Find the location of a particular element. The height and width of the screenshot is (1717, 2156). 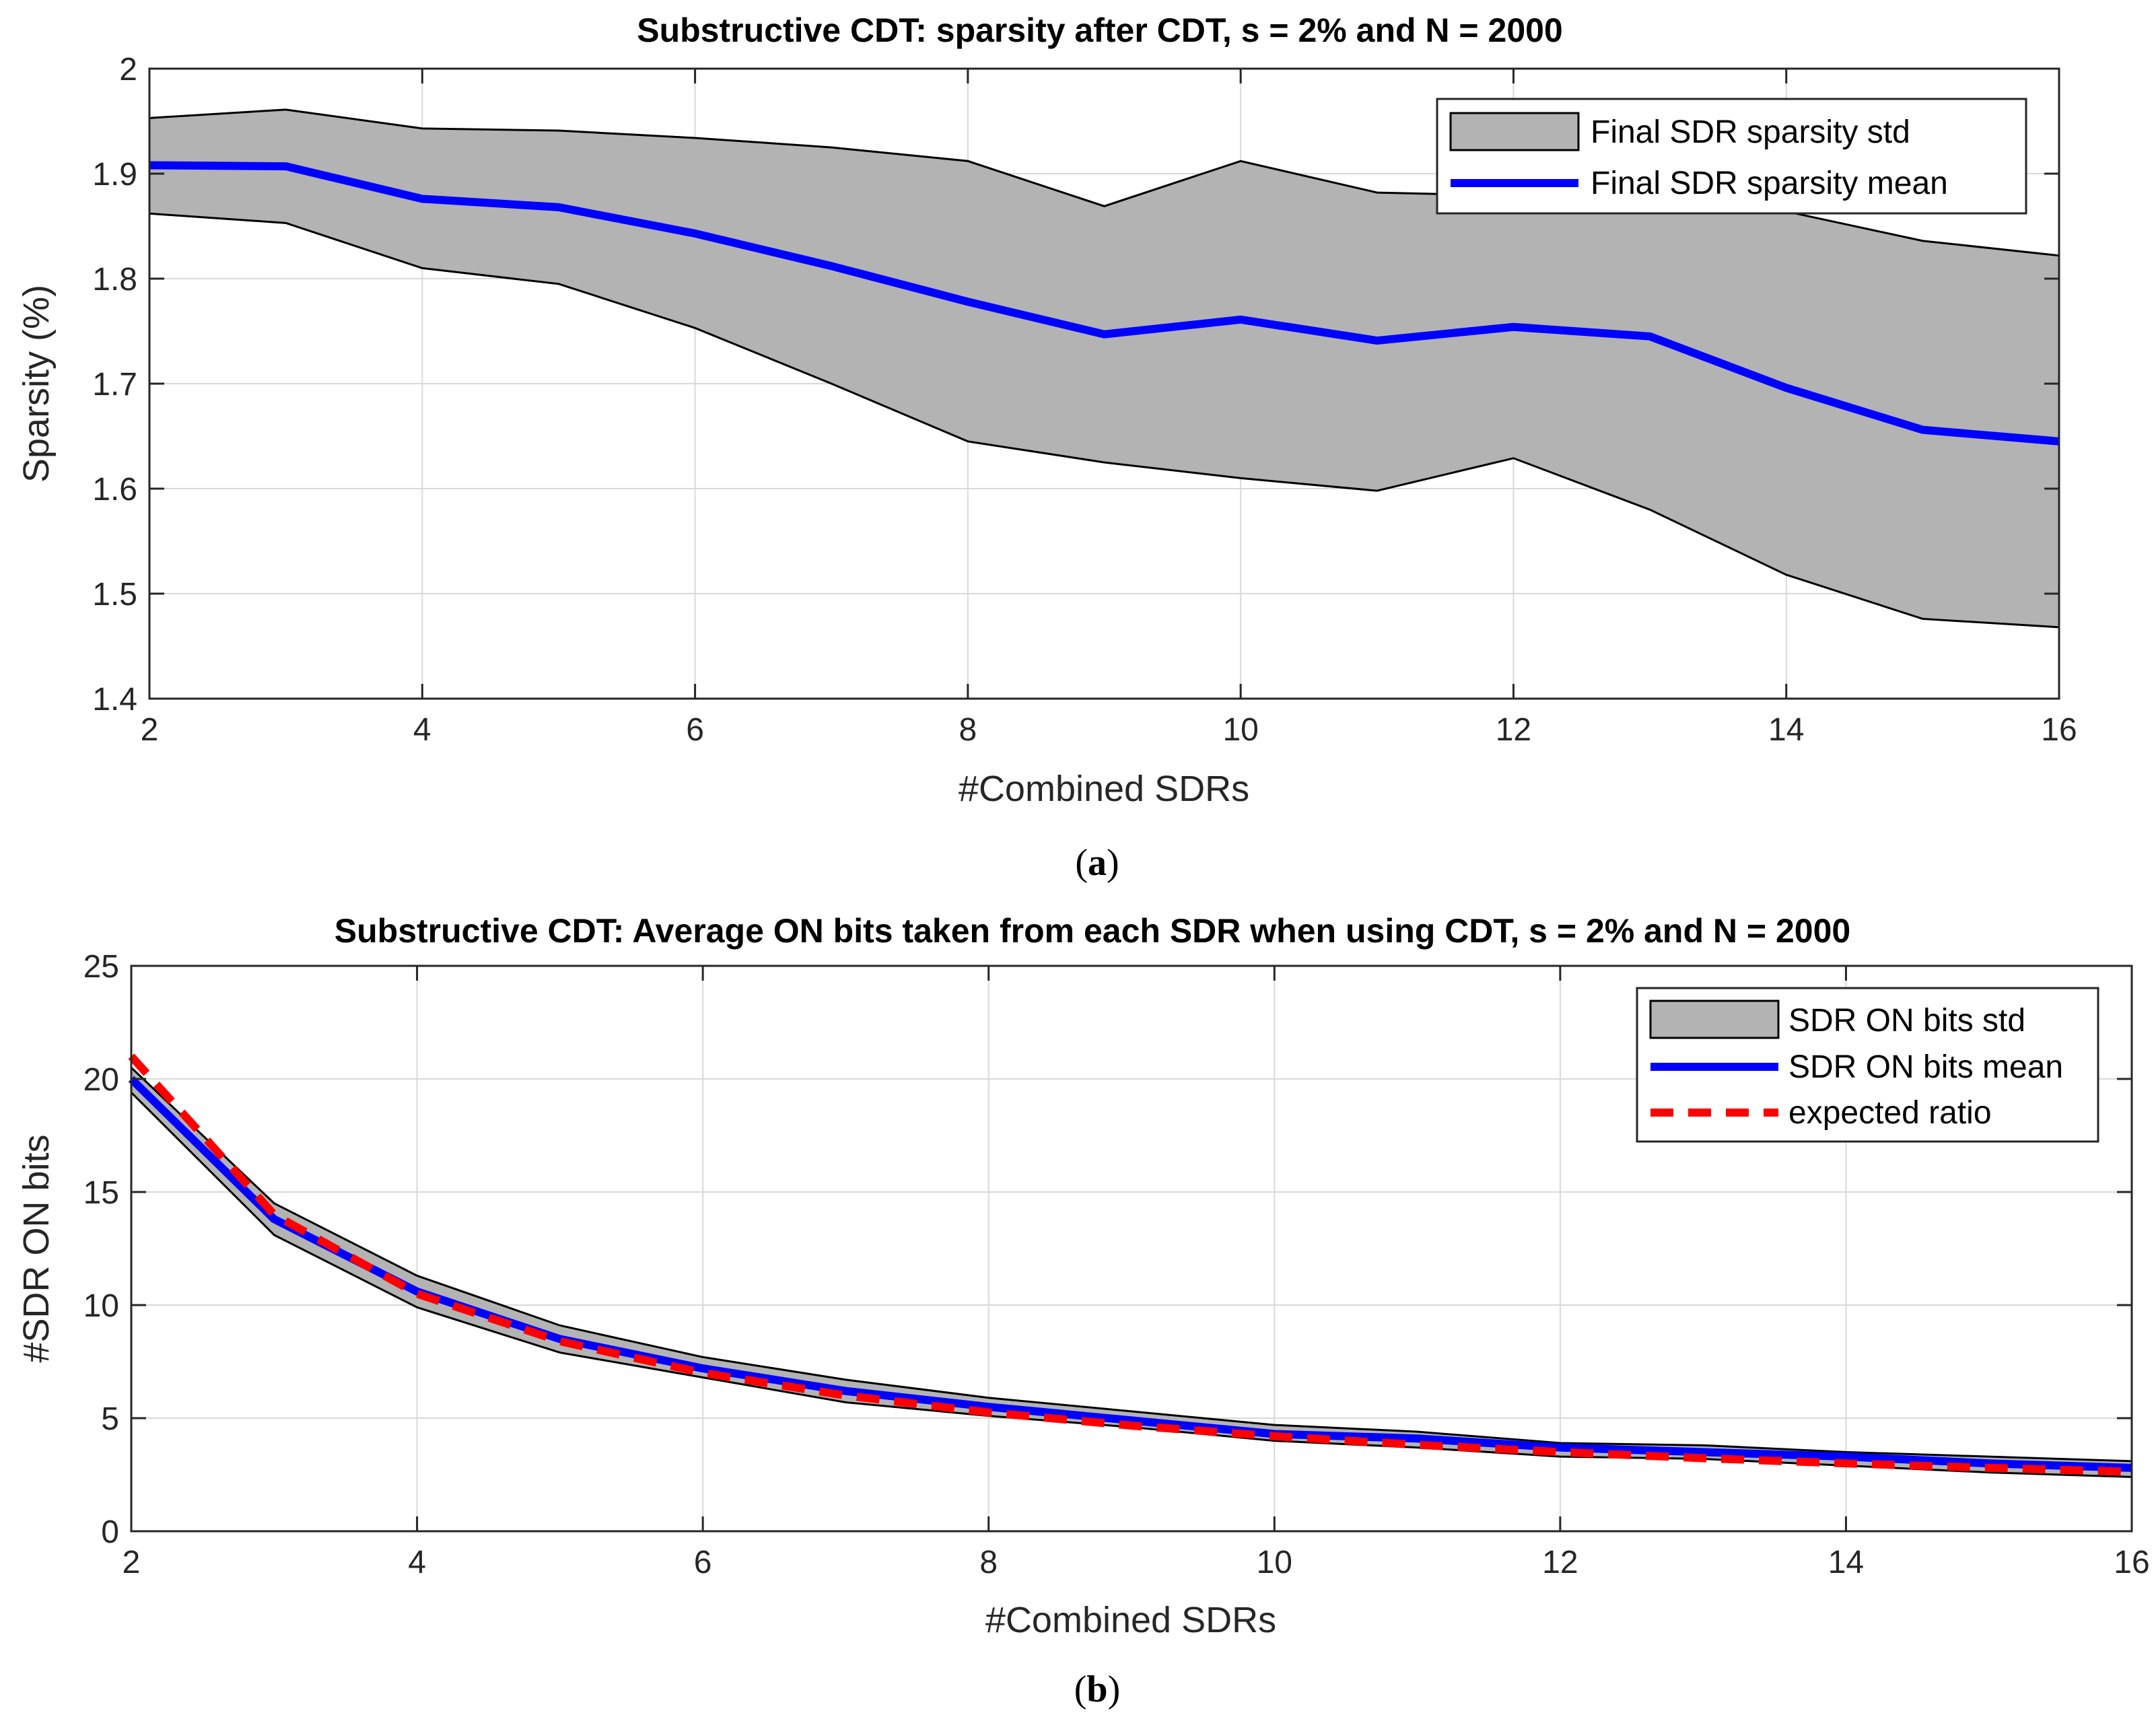

legend-b-mean-label: SDR ON bits mean is located at coordinates (1925, 1067).